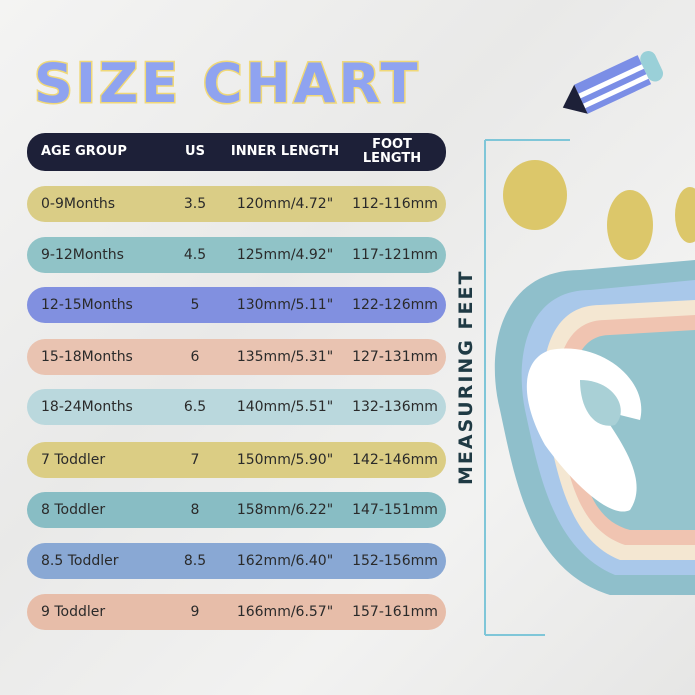 The width and height of the screenshot is (695, 695). Describe the element at coordinates (73, 510) in the screenshot. I see `age-group-cell: 8 Toddler` at that location.